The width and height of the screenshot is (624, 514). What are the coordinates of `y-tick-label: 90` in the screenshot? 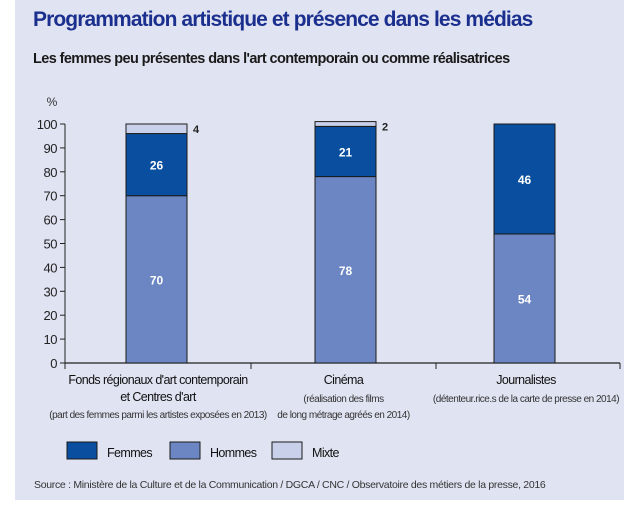 It's located at (51, 148).